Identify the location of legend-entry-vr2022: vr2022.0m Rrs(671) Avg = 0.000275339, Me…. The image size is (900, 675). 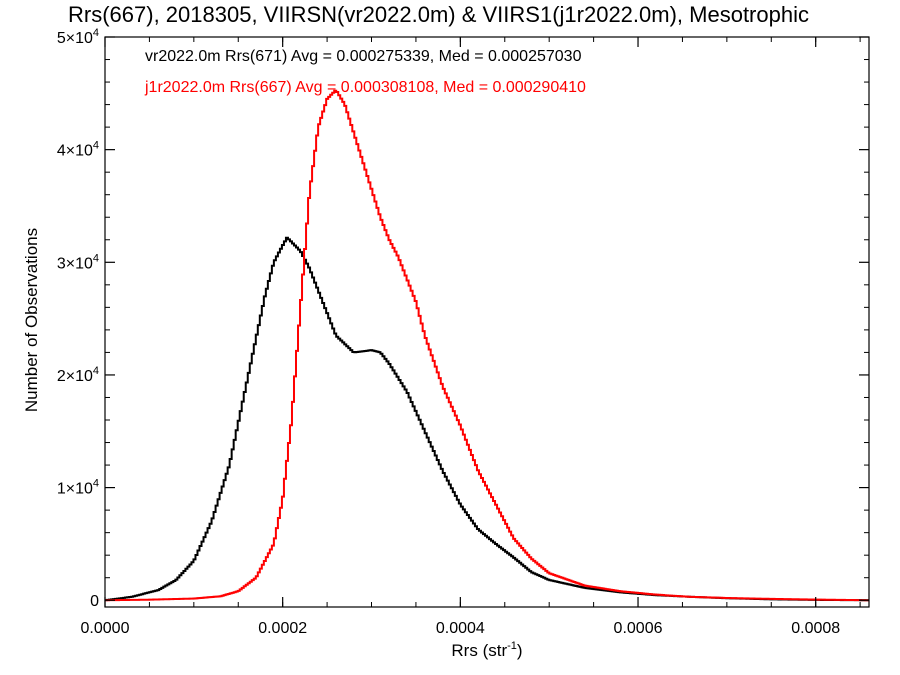
(363, 56).